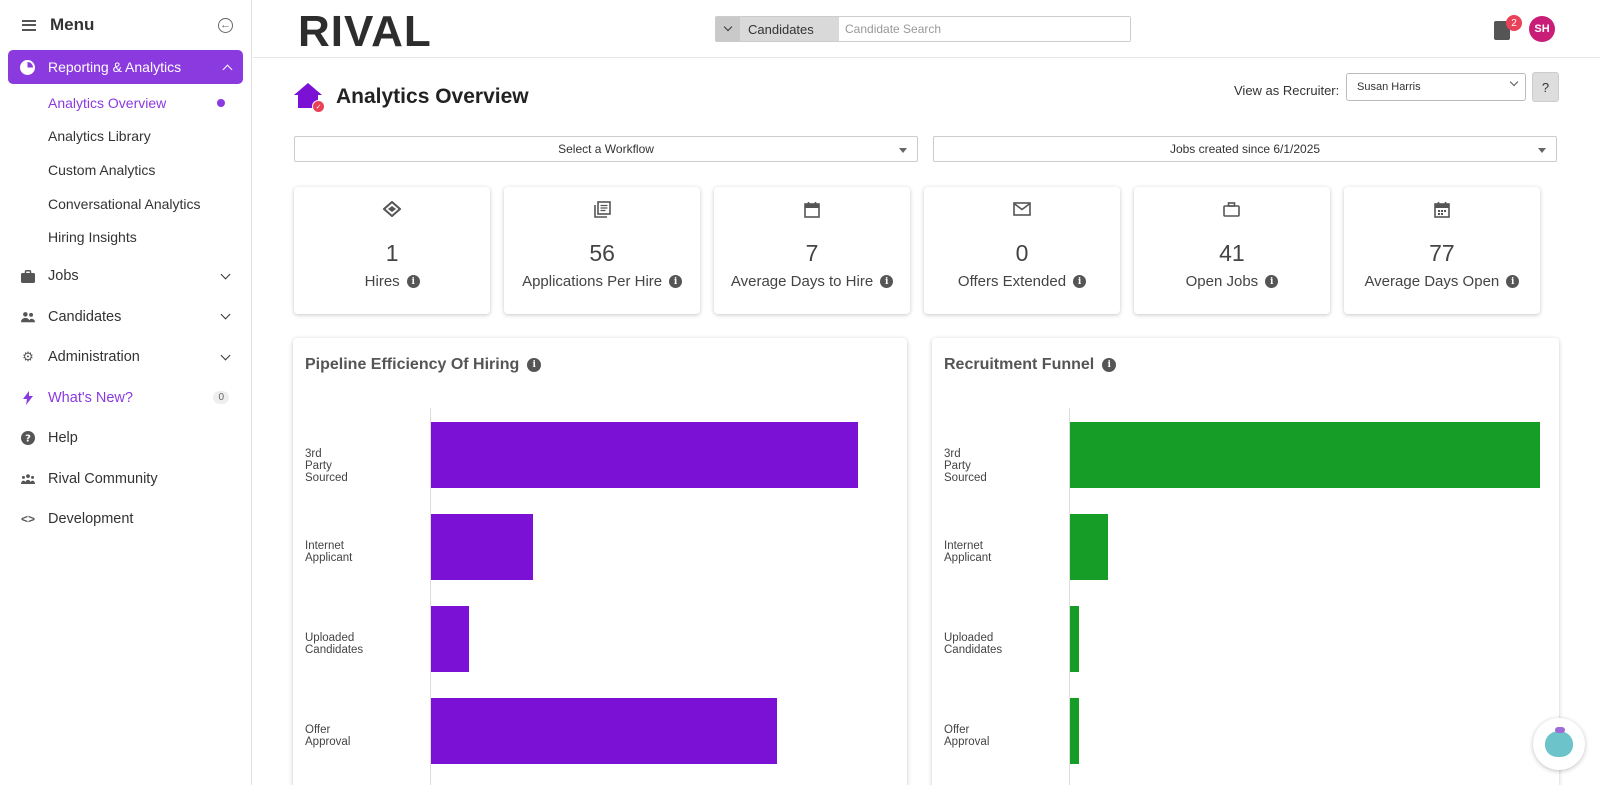  I want to click on collapse-sidebar-icon: ←, so click(225, 25).